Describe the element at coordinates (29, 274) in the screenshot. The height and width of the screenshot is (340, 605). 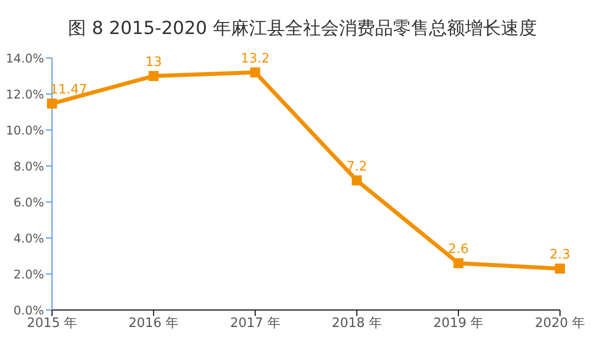
I see `y-tick-label: 2.0%` at that location.